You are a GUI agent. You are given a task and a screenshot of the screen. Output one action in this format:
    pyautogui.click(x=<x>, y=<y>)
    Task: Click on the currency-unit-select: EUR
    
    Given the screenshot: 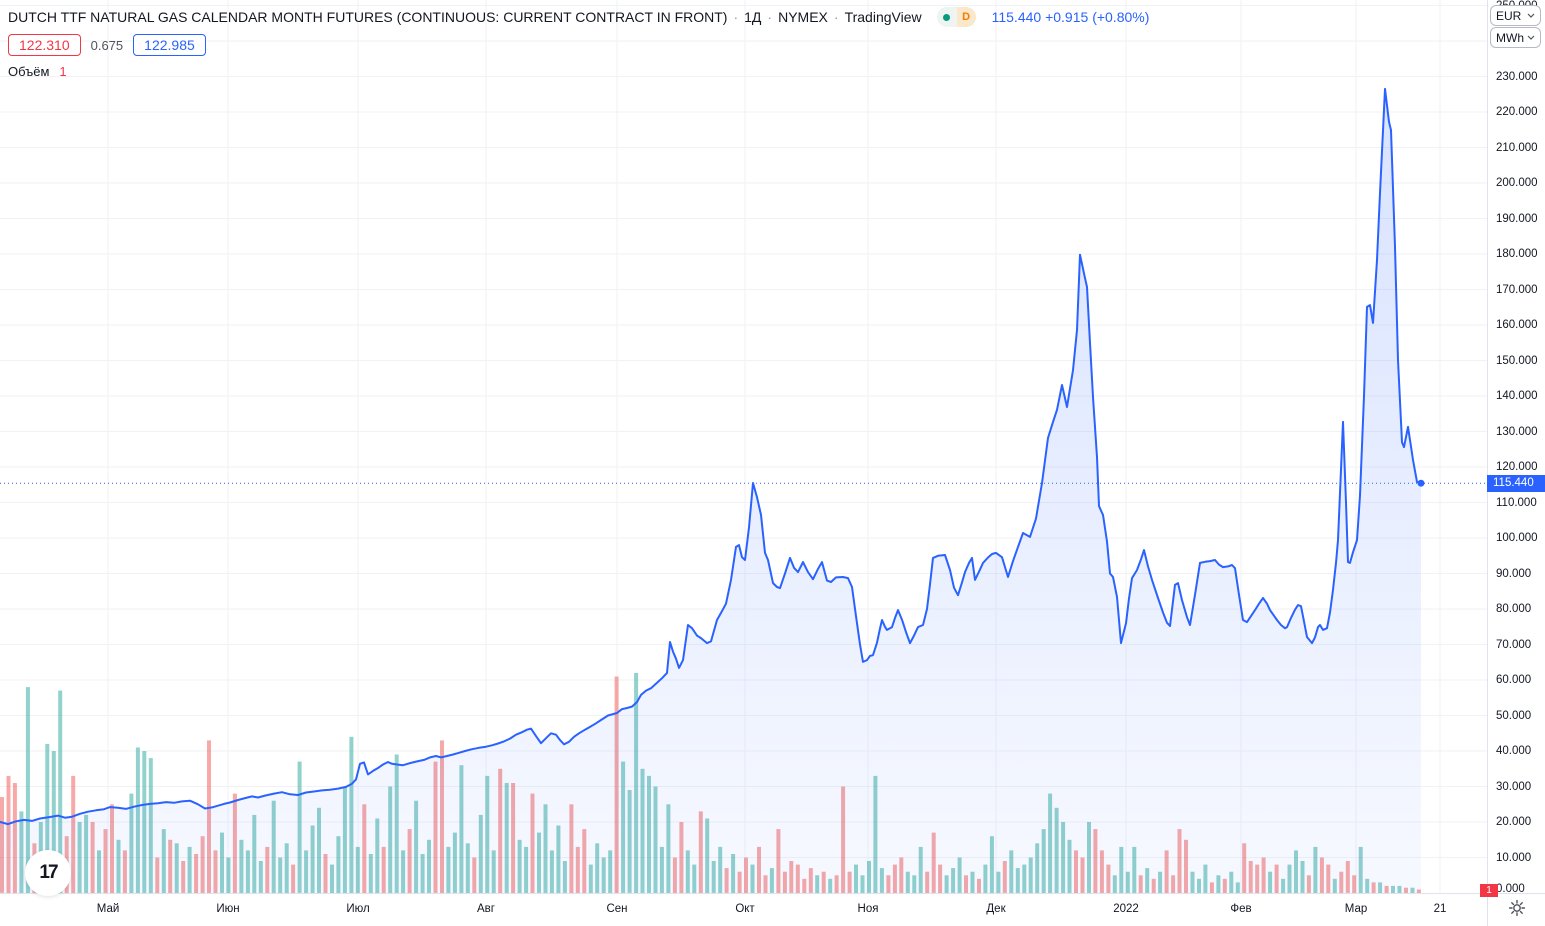 What is the action you would take?
    pyautogui.click(x=1515, y=15)
    